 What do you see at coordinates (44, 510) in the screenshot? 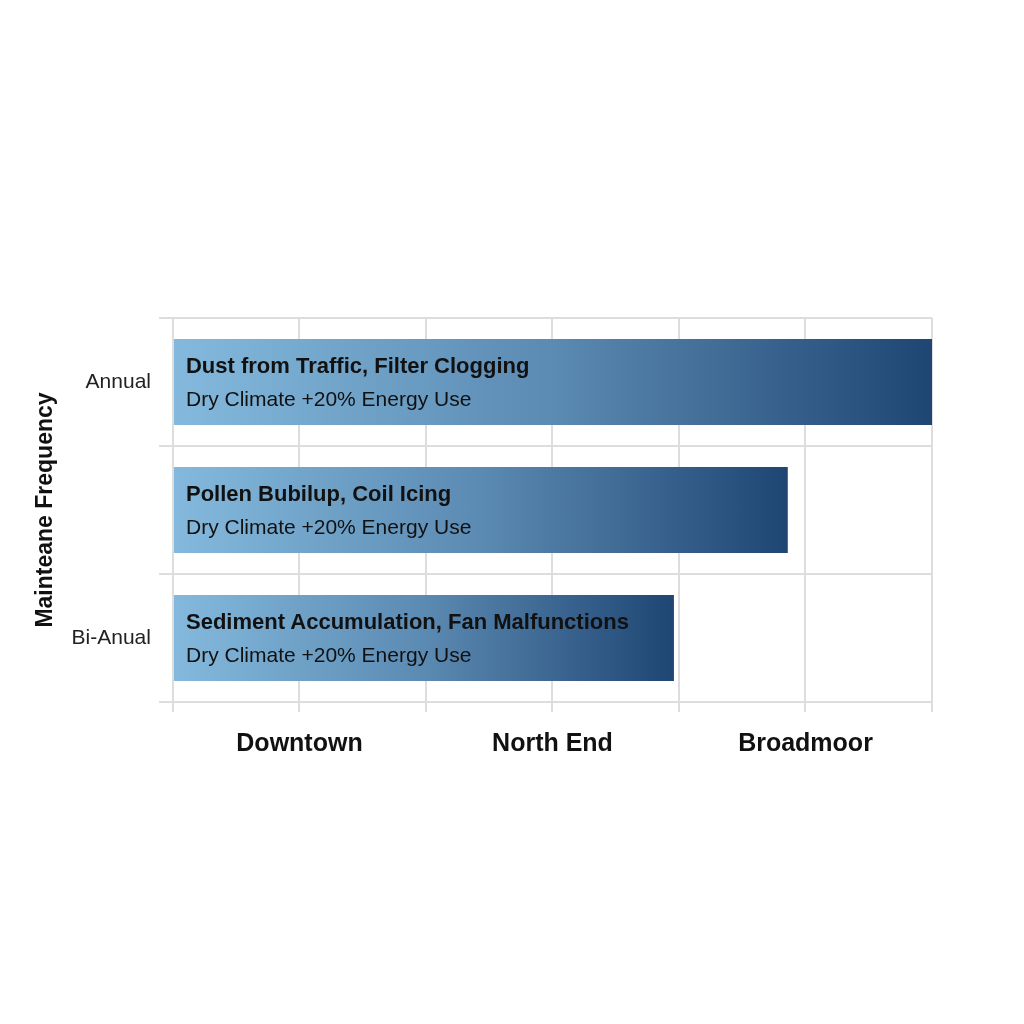
I see `y-axis-title: Mainteane Frequency` at bounding box center [44, 510].